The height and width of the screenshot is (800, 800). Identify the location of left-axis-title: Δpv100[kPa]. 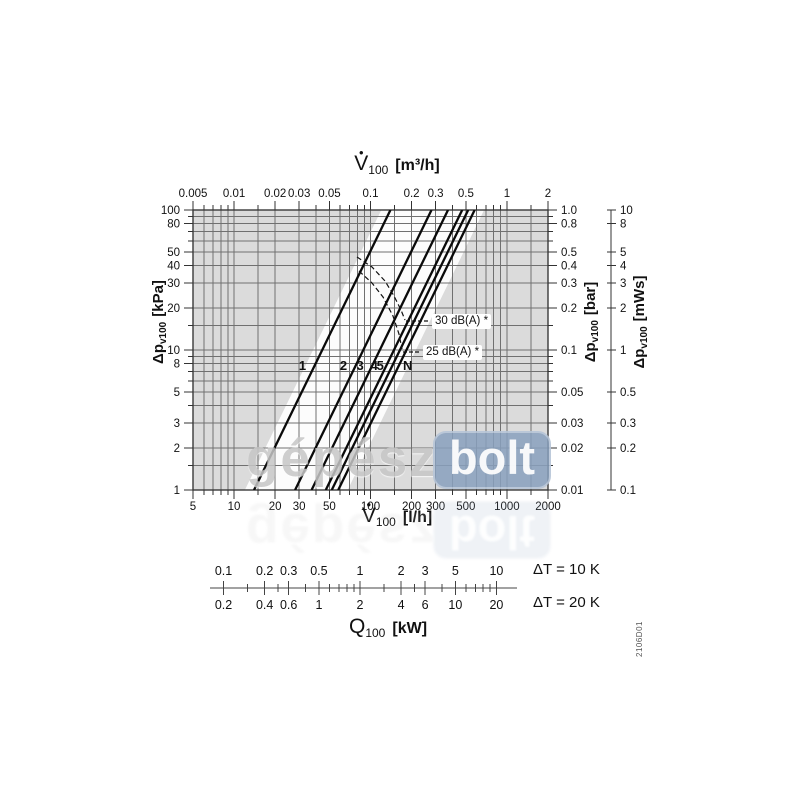
(159, 322).